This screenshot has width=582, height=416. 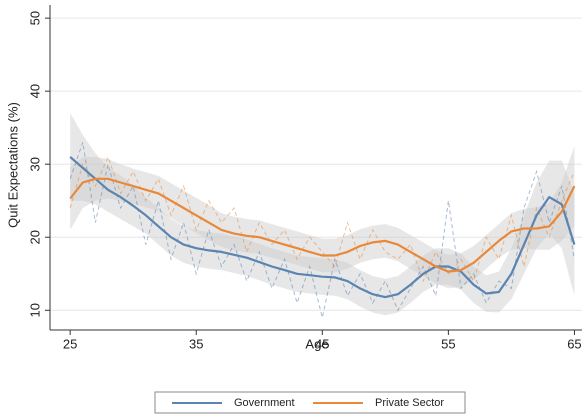 I want to click on x-tick-label: 45, so click(x=322, y=343).